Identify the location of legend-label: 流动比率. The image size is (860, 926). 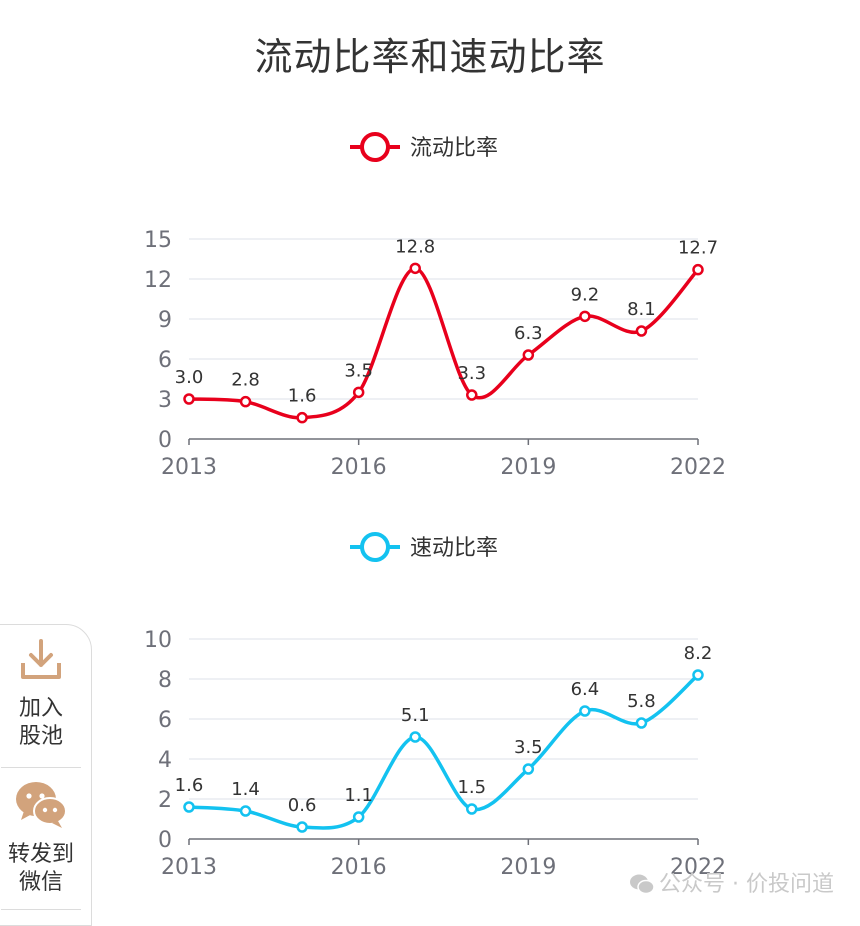
(454, 148).